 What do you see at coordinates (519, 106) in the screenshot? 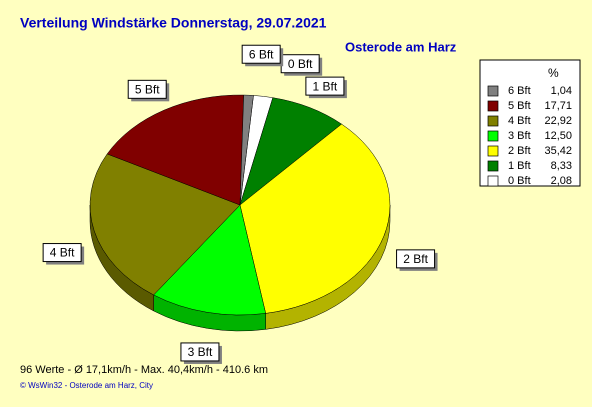
I see `legend-label: 5 Bft` at bounding box center [519, 106].